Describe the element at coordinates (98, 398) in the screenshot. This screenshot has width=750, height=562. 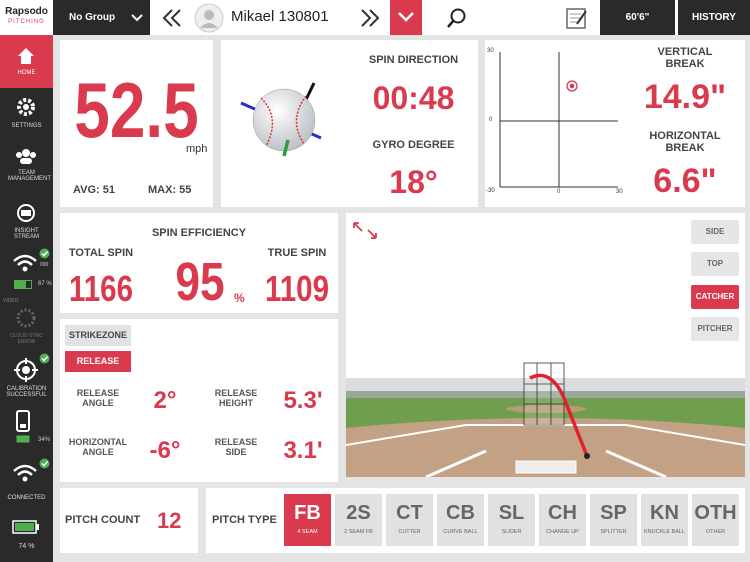
I see `release-angle-label: RELEASE ANGLE` at that location.